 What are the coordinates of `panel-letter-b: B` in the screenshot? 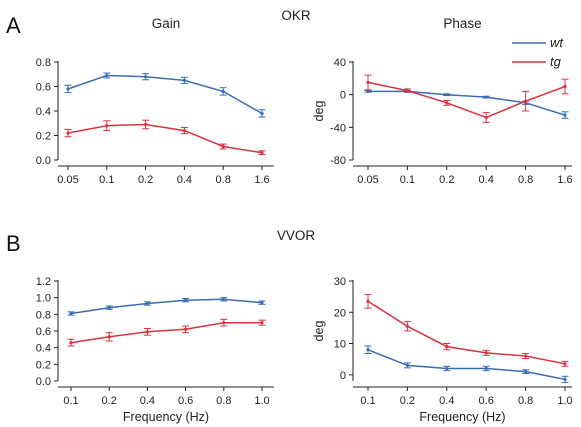 It's located at (13, 243).